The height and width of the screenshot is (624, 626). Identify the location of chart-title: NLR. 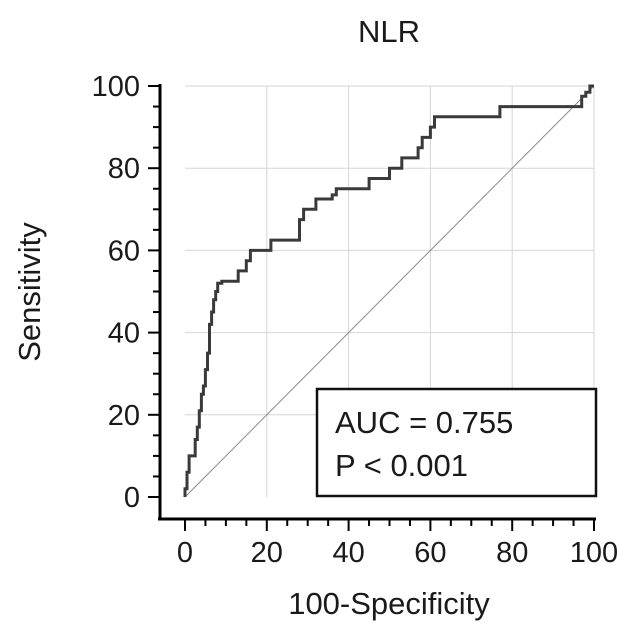
(389, 31).